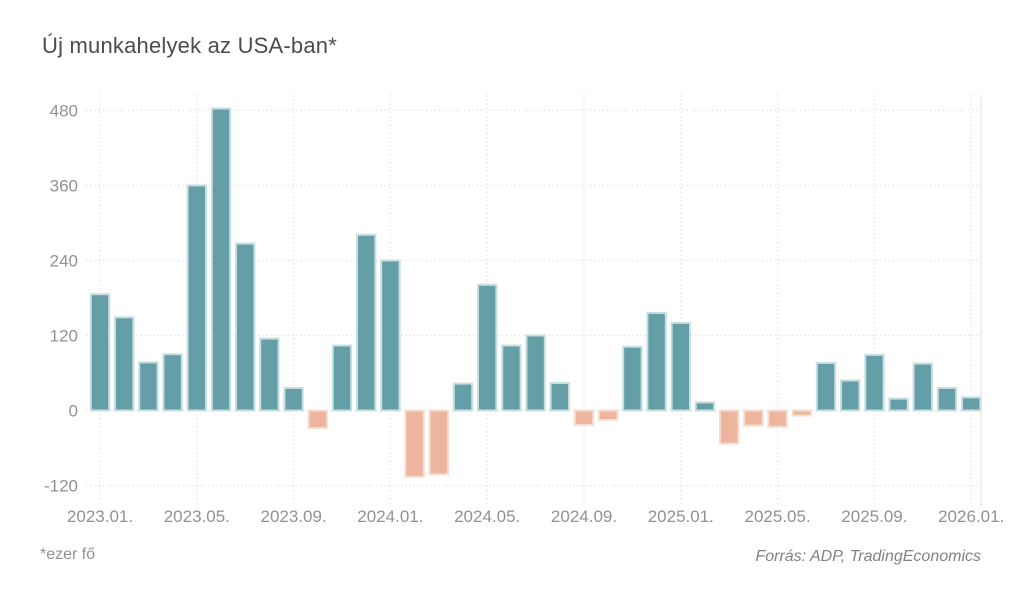 This screenshot has width=1024, height=609. What do you see at coordinates (487, 516) in the screenshot?
I see `x-tick-label: 2024.05.` at bounding box center [487, 516].